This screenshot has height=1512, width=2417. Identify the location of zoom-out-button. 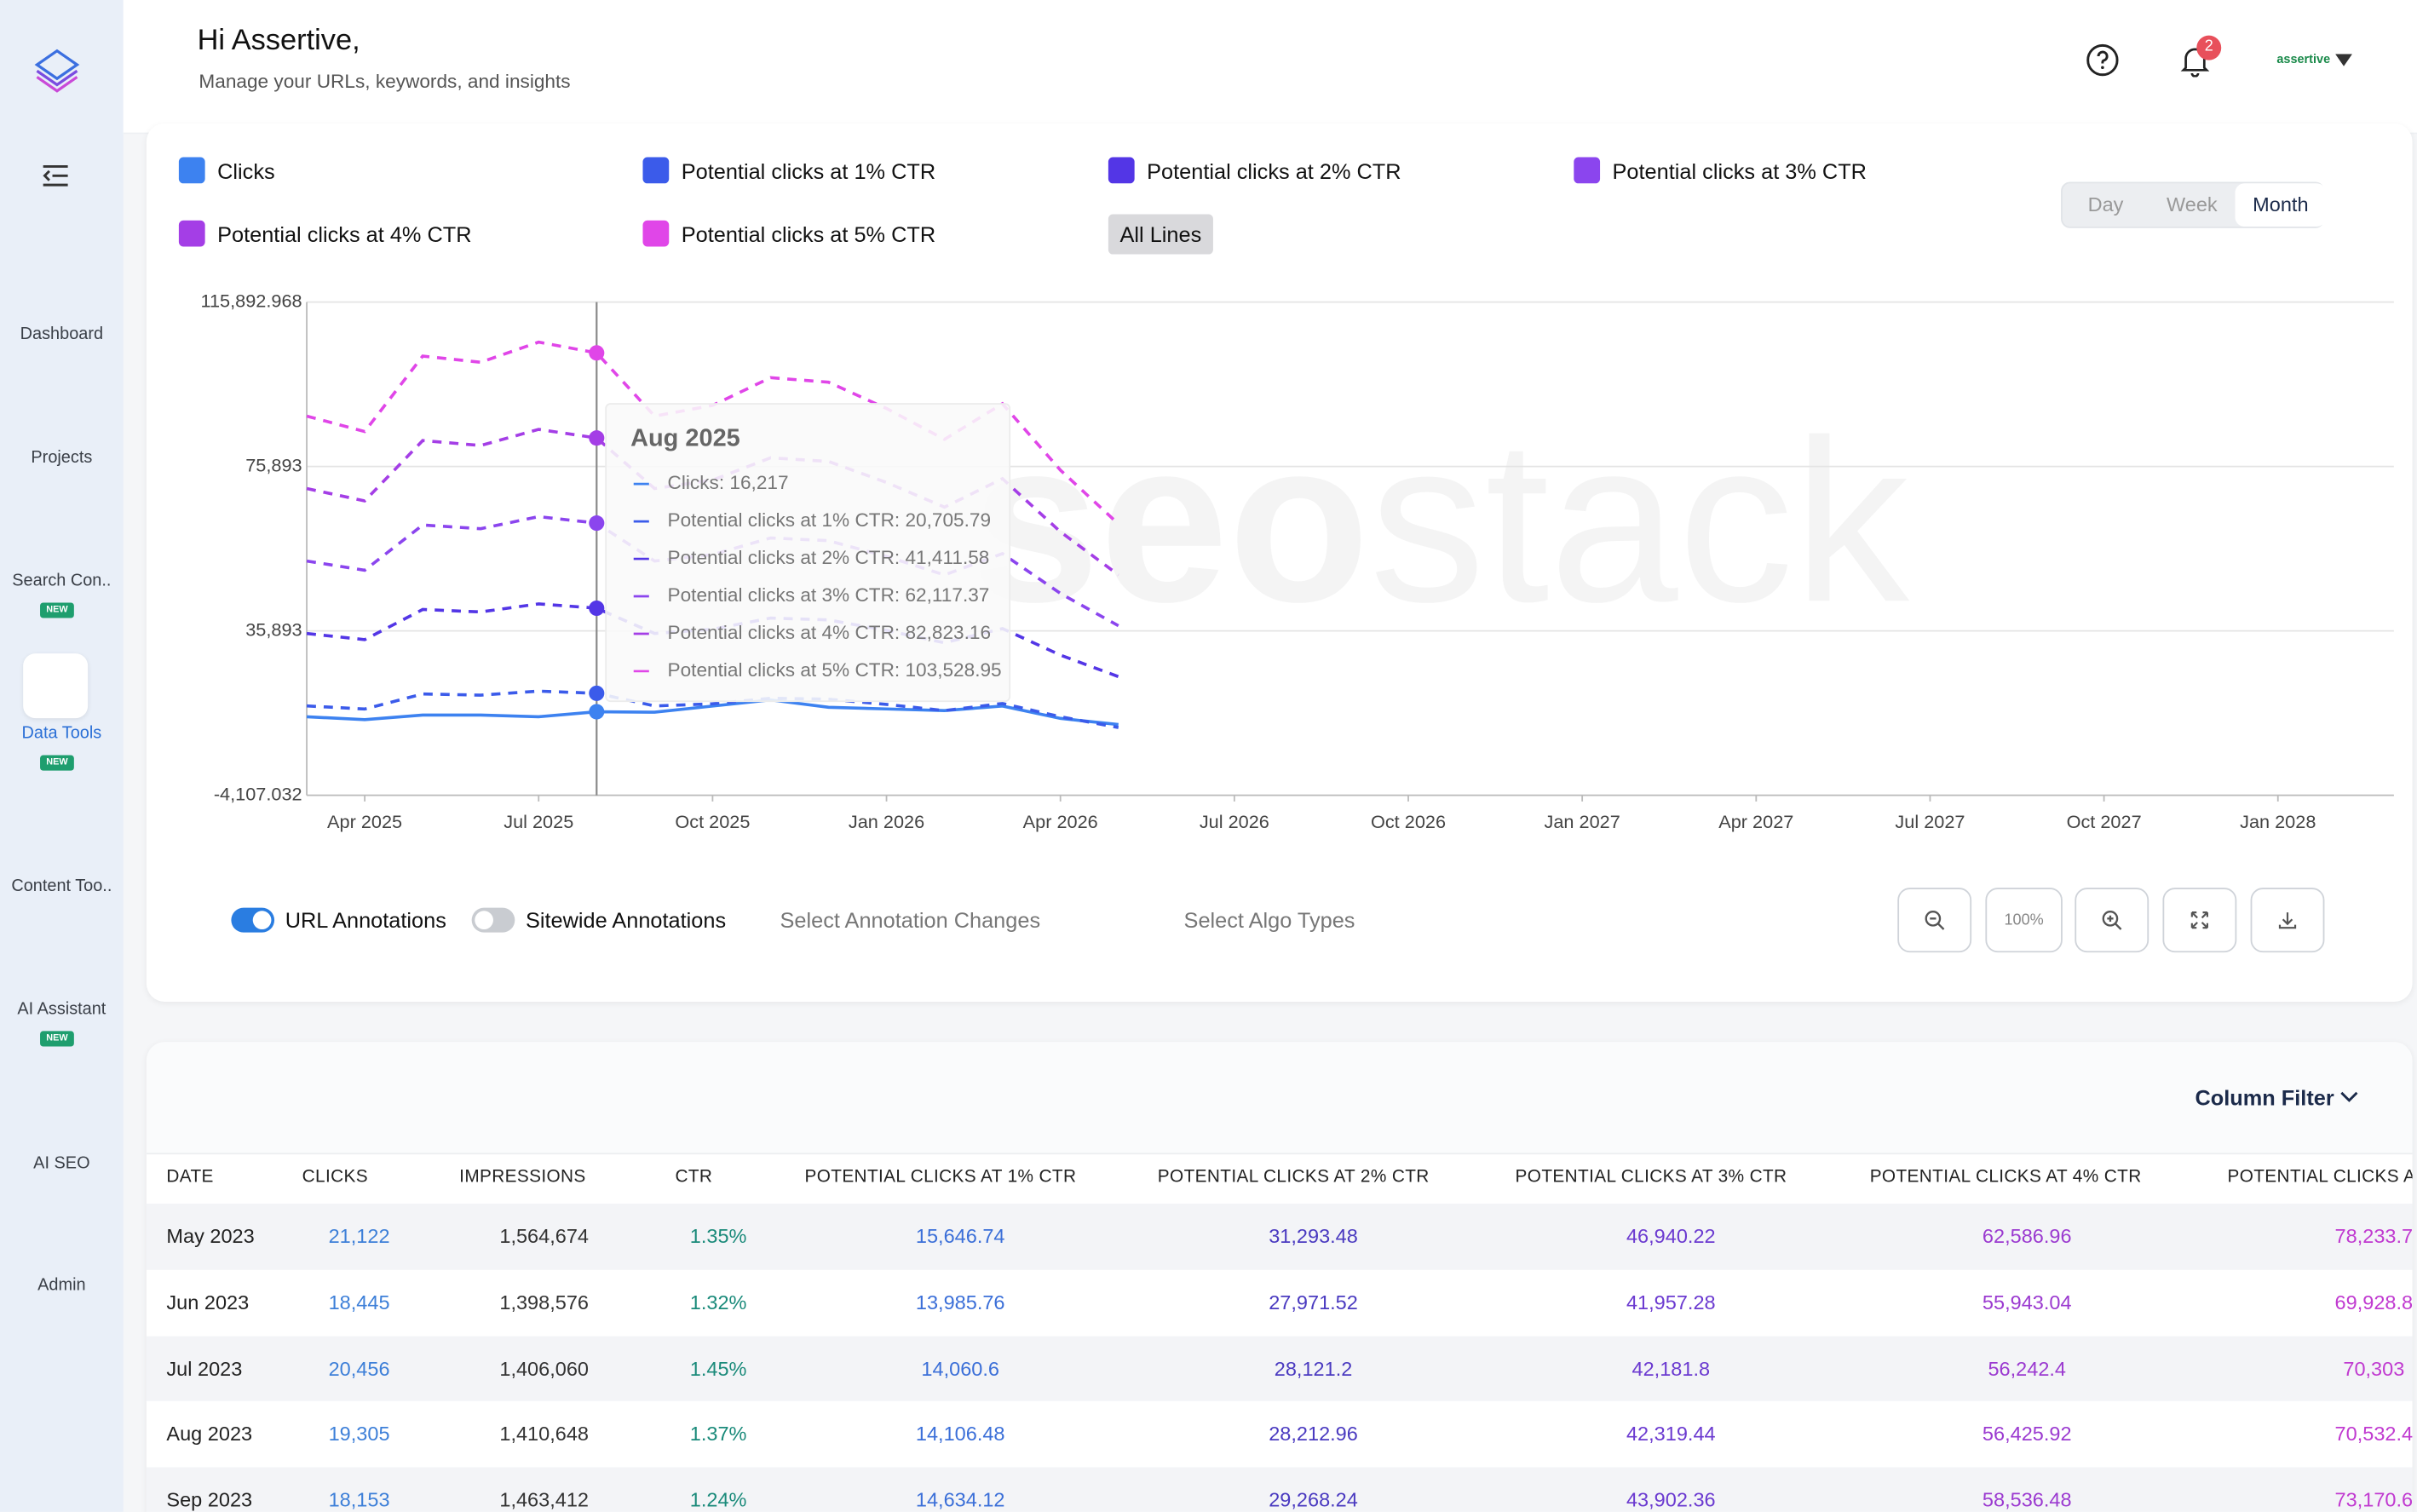
(1934, 920).